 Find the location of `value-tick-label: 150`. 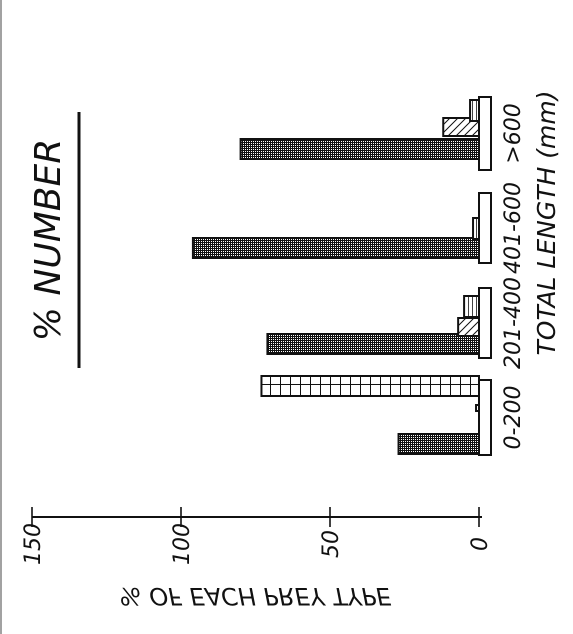

value-tick-label: 150 is located at coordinates (33, 544).